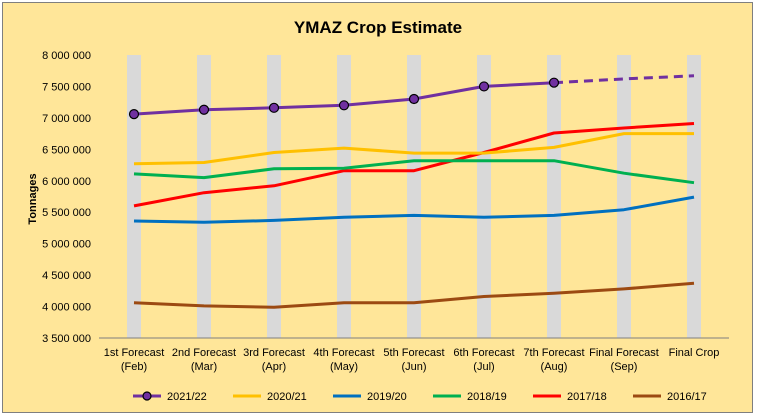 This screenshot has width=757, height=417. What do you see at coordinates (487, 397) in the screenshot?
I see `legend-label: 2018/19` at bounding box center [487, 397].